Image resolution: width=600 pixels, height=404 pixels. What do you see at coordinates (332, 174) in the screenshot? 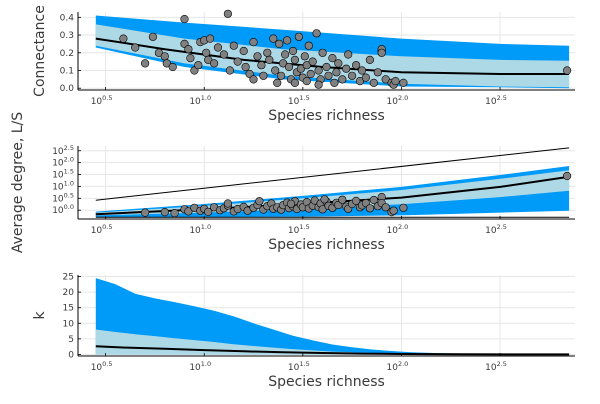
I see `reference-line` at bounding box center [332, 174].